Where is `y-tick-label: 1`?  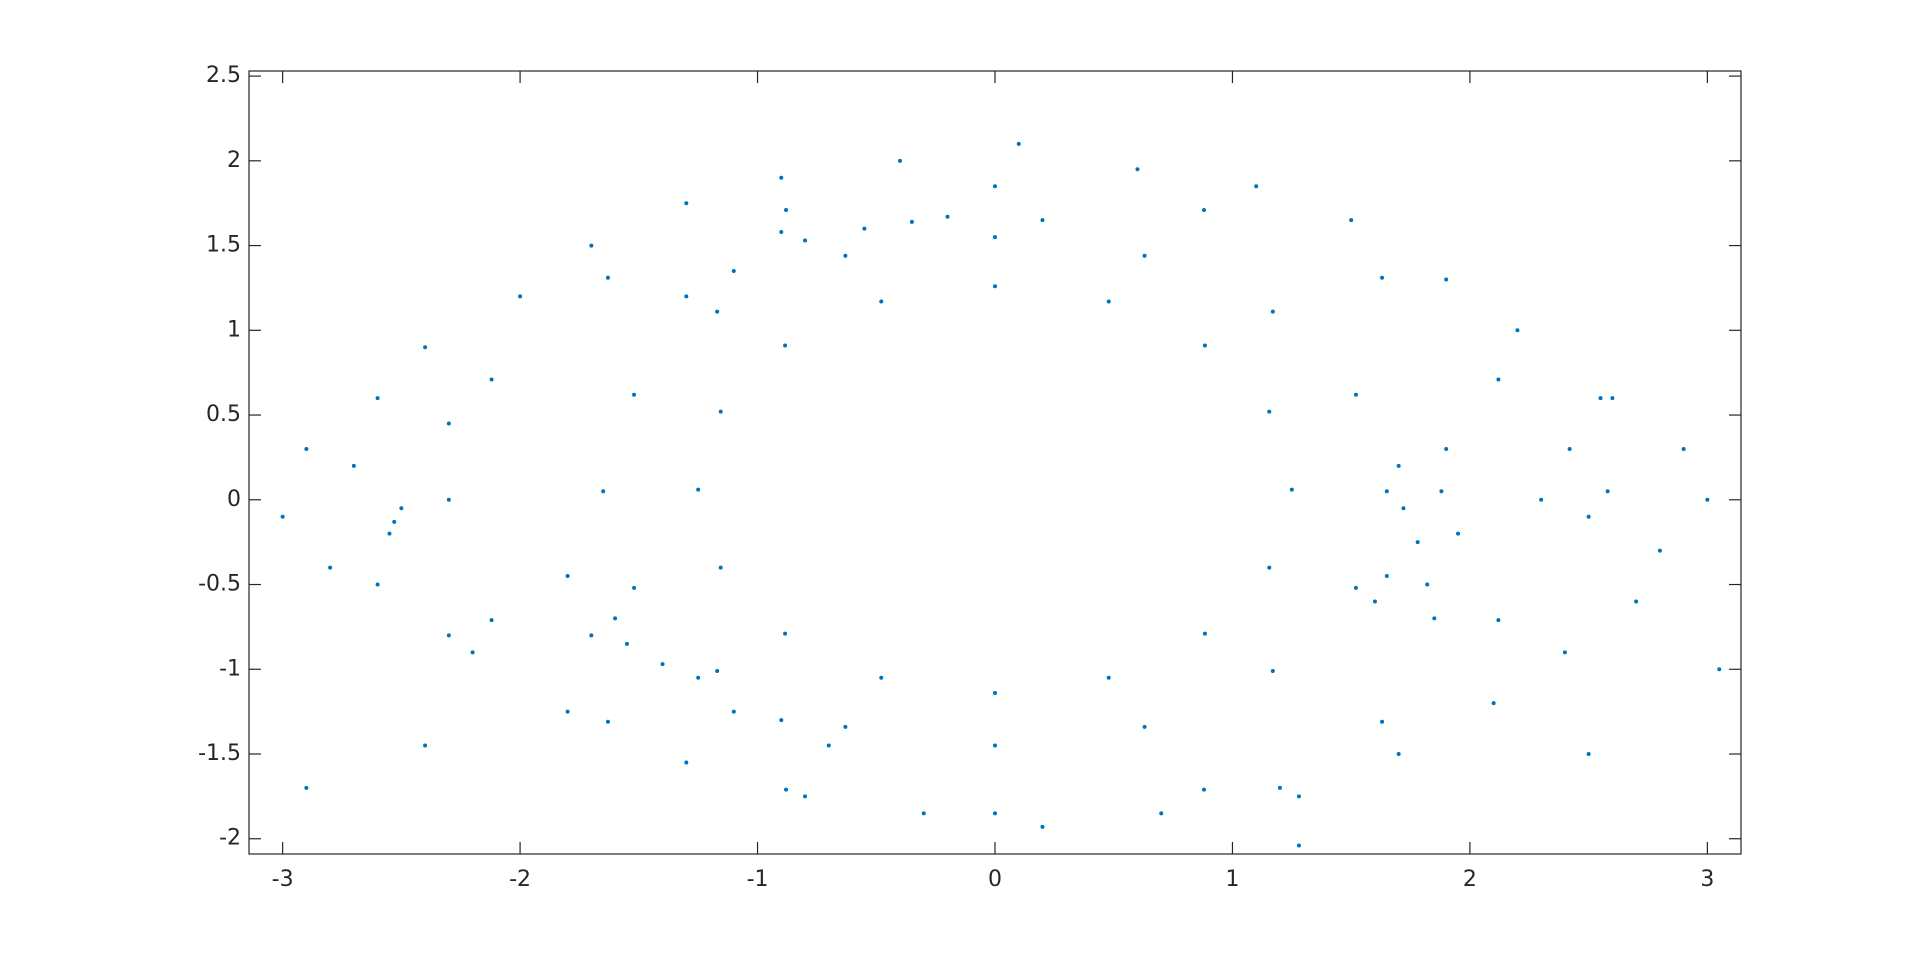
y-tick-label: 1 is located at coordinates (234, 329).